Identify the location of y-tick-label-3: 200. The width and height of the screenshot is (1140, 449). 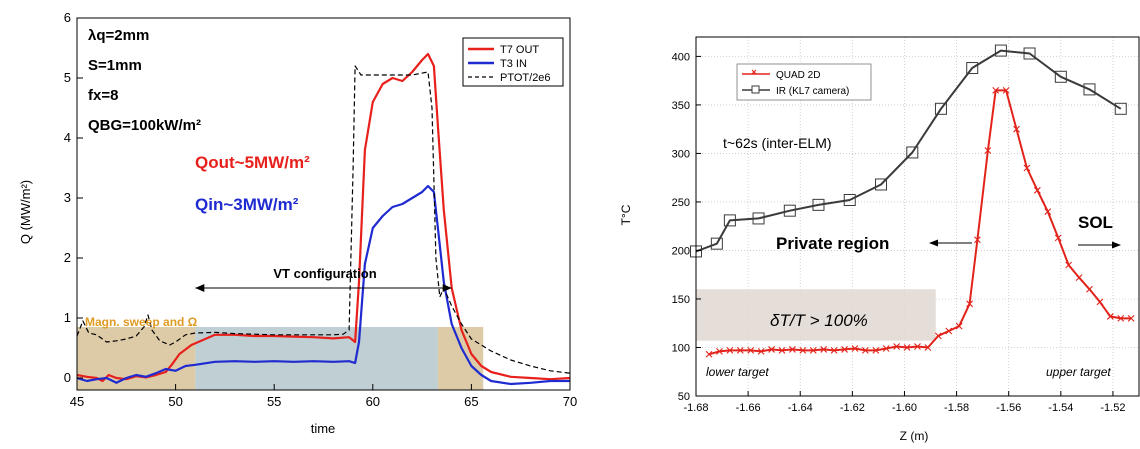
(681, 251).